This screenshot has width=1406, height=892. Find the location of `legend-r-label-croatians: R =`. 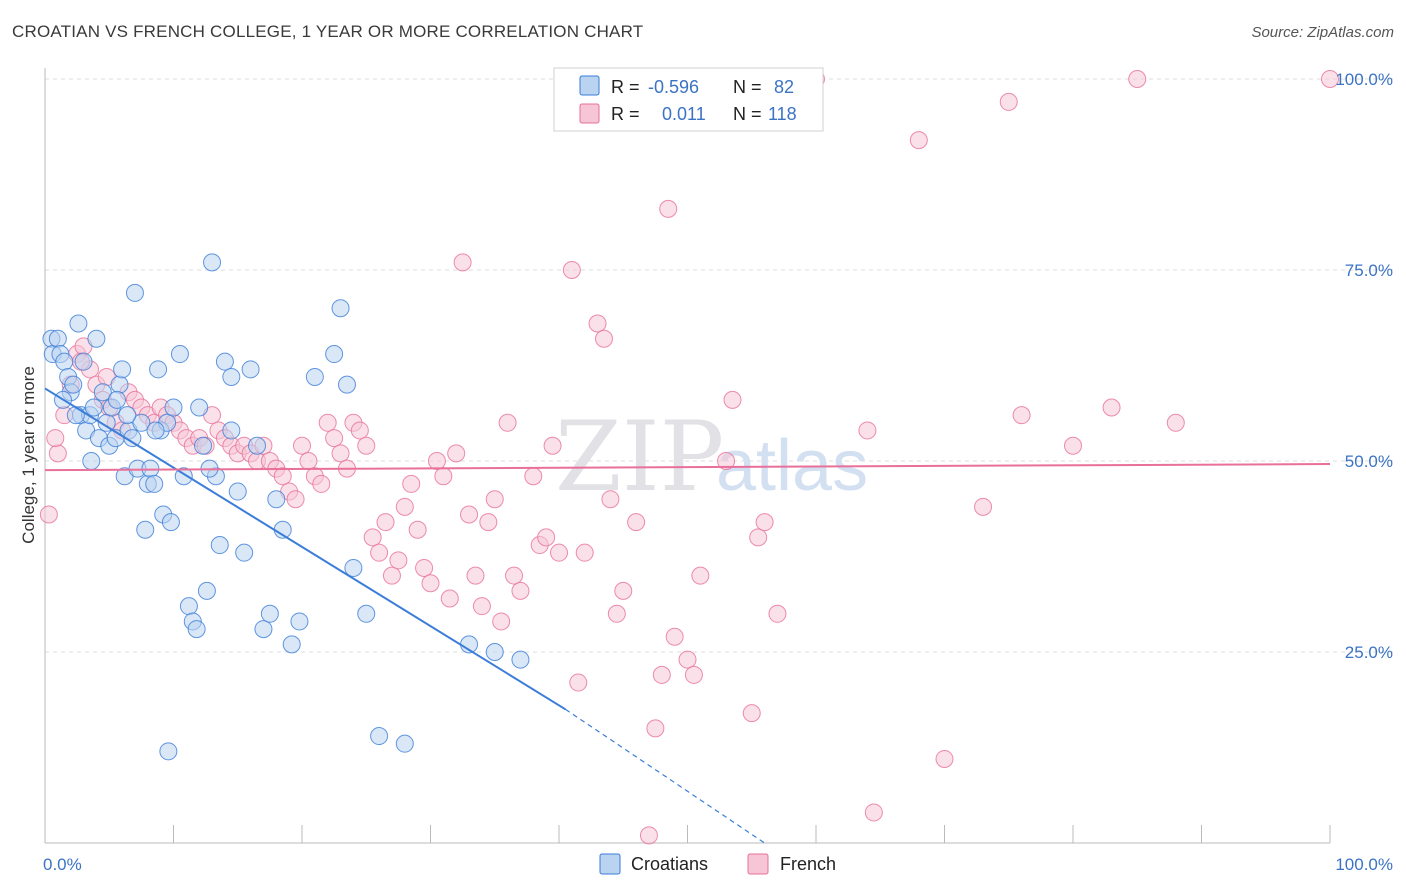

legend-r-label-croatians: R = is located at coordinates (625, 87).